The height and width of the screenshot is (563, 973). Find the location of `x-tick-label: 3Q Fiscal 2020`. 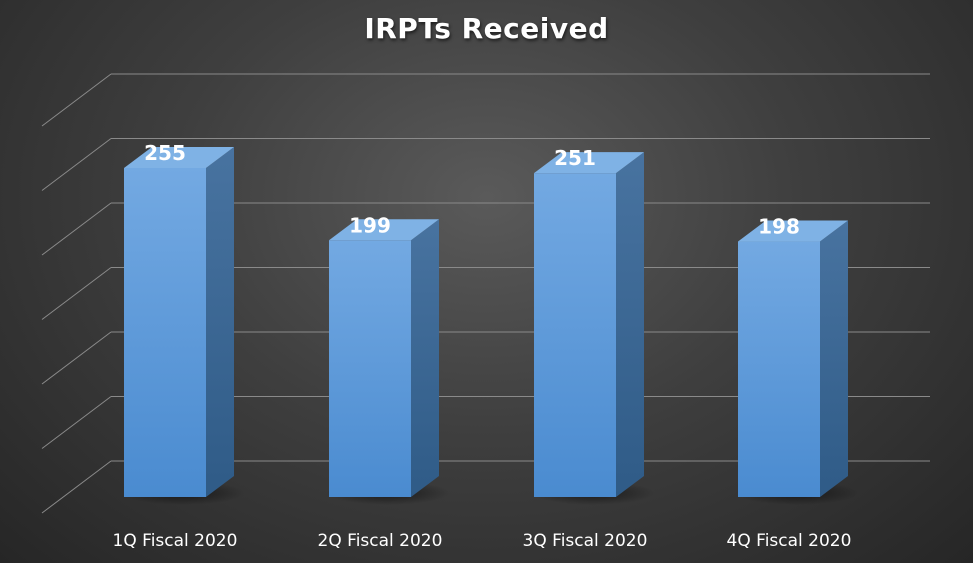

x-tick-label: 3Q Fiscal 2020 is located at coordinates (585, 541).